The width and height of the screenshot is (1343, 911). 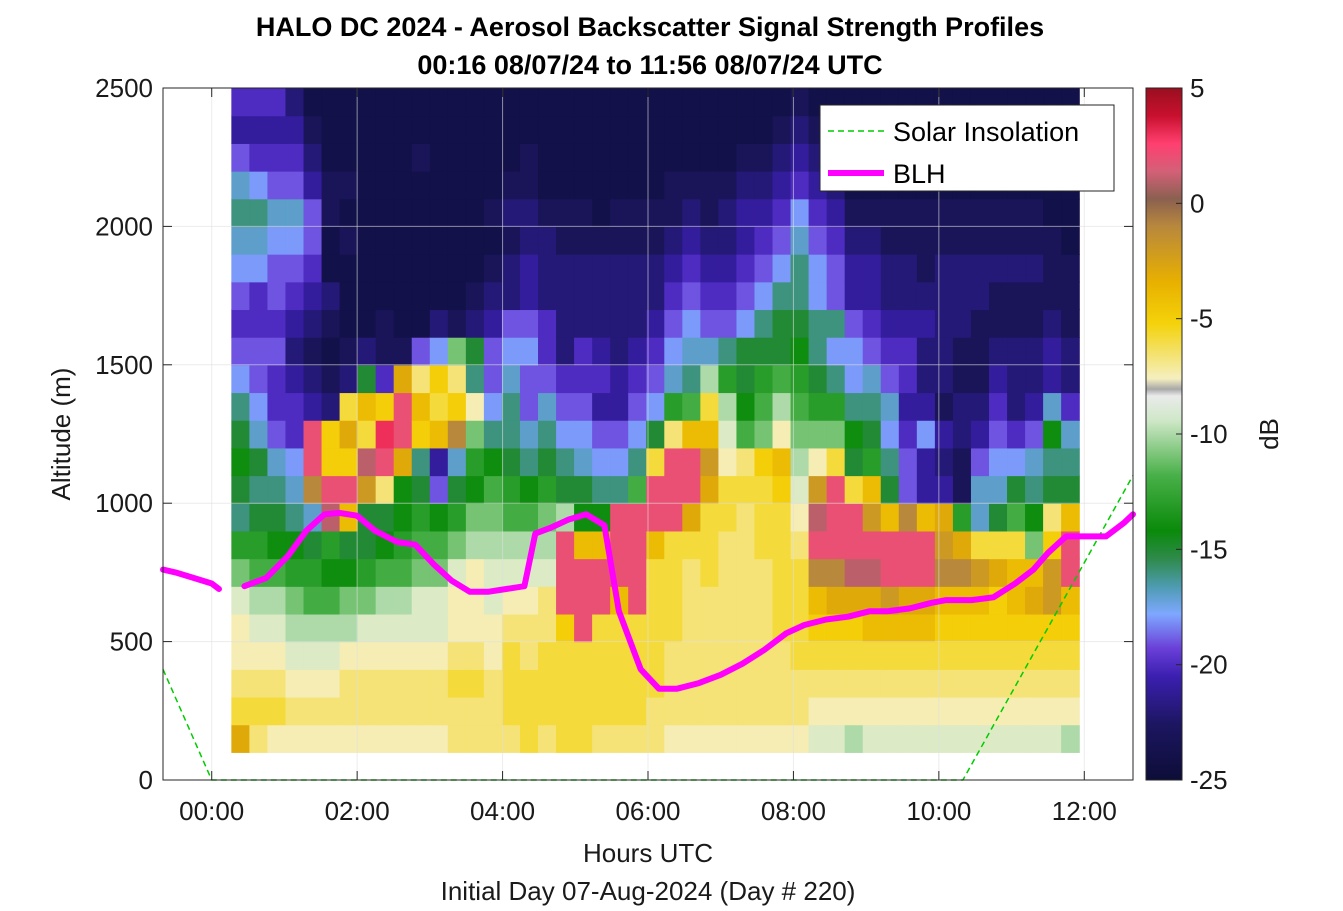 What do you see at coordinates (1209, 434) in the screenshot?
I see `colorbar-tick-label: -10` at bounding box center [1209, 434].